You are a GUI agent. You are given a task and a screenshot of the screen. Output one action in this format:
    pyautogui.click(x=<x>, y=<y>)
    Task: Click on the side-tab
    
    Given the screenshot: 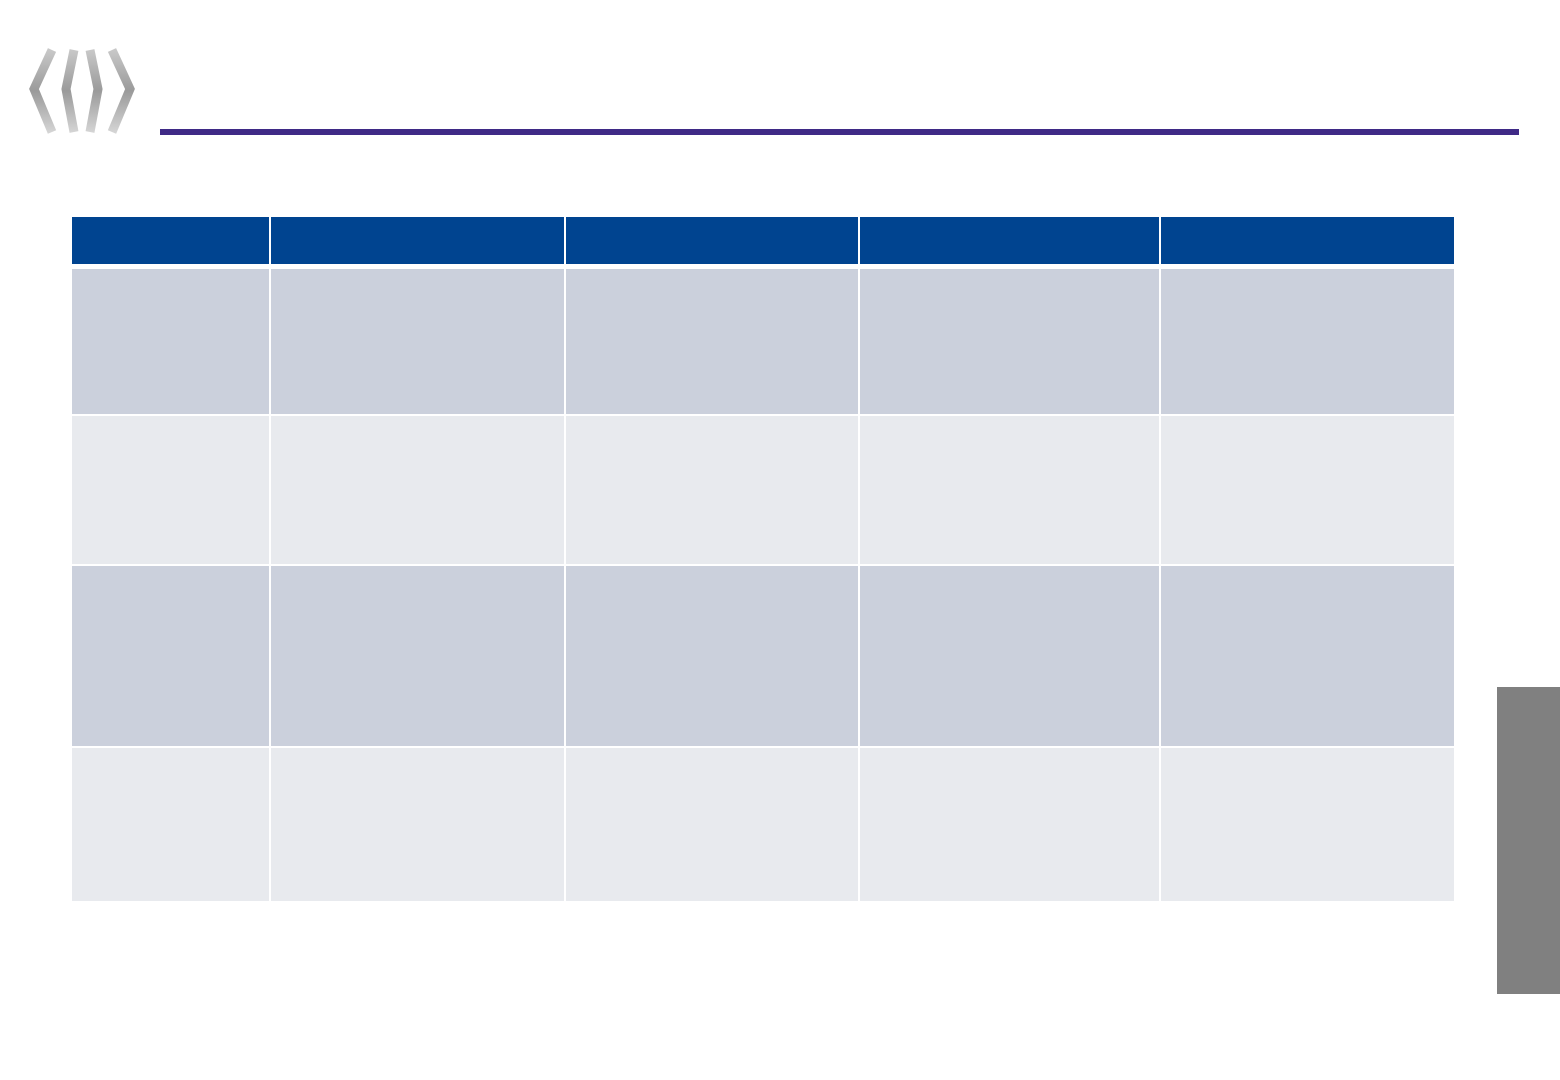 What is the action you would take?
    pyautogui.click(x=1528, y=840)
    